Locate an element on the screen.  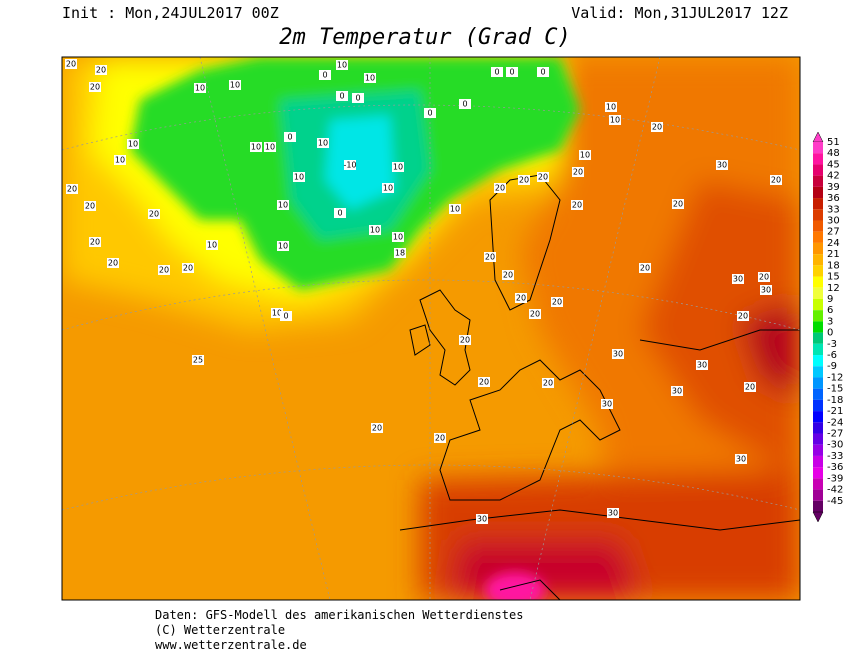
colorbar-label: -30 is located at coordinates (835, 445).